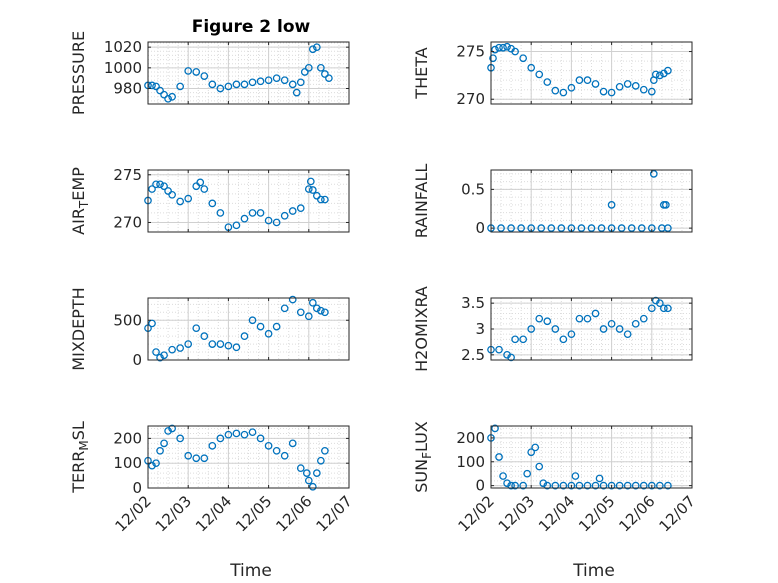 The height and width of the screenshot is (583, 778). Describe the element at coordinates (421, 201) in the screenshot. I see `y-axis-label: RAINFALL` at that location.